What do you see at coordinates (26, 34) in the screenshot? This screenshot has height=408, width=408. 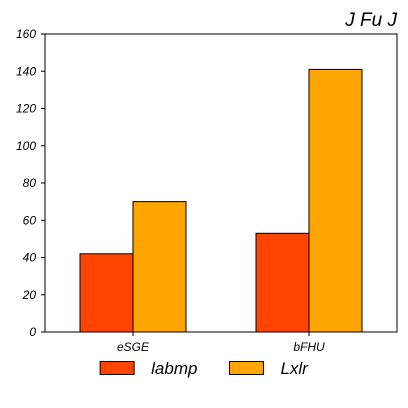 I see `y-tick-label: 160` at bounding box center [26, 34].